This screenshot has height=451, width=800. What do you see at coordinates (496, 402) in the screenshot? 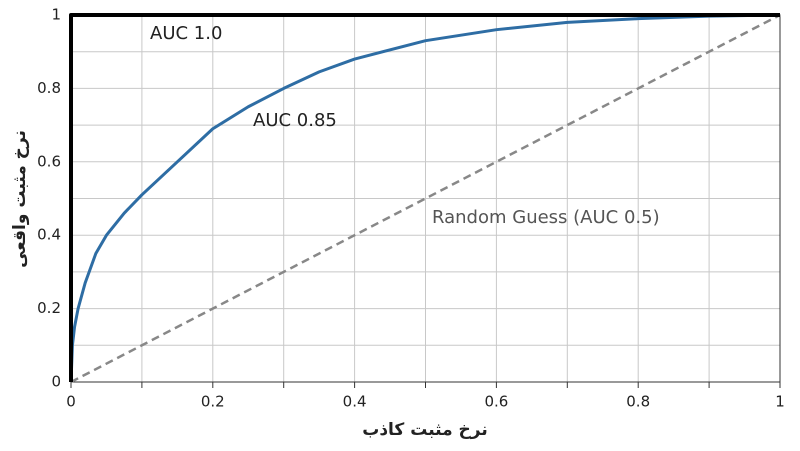
I see `x-tick-label: 0.6` at bounding box center [496, 402].